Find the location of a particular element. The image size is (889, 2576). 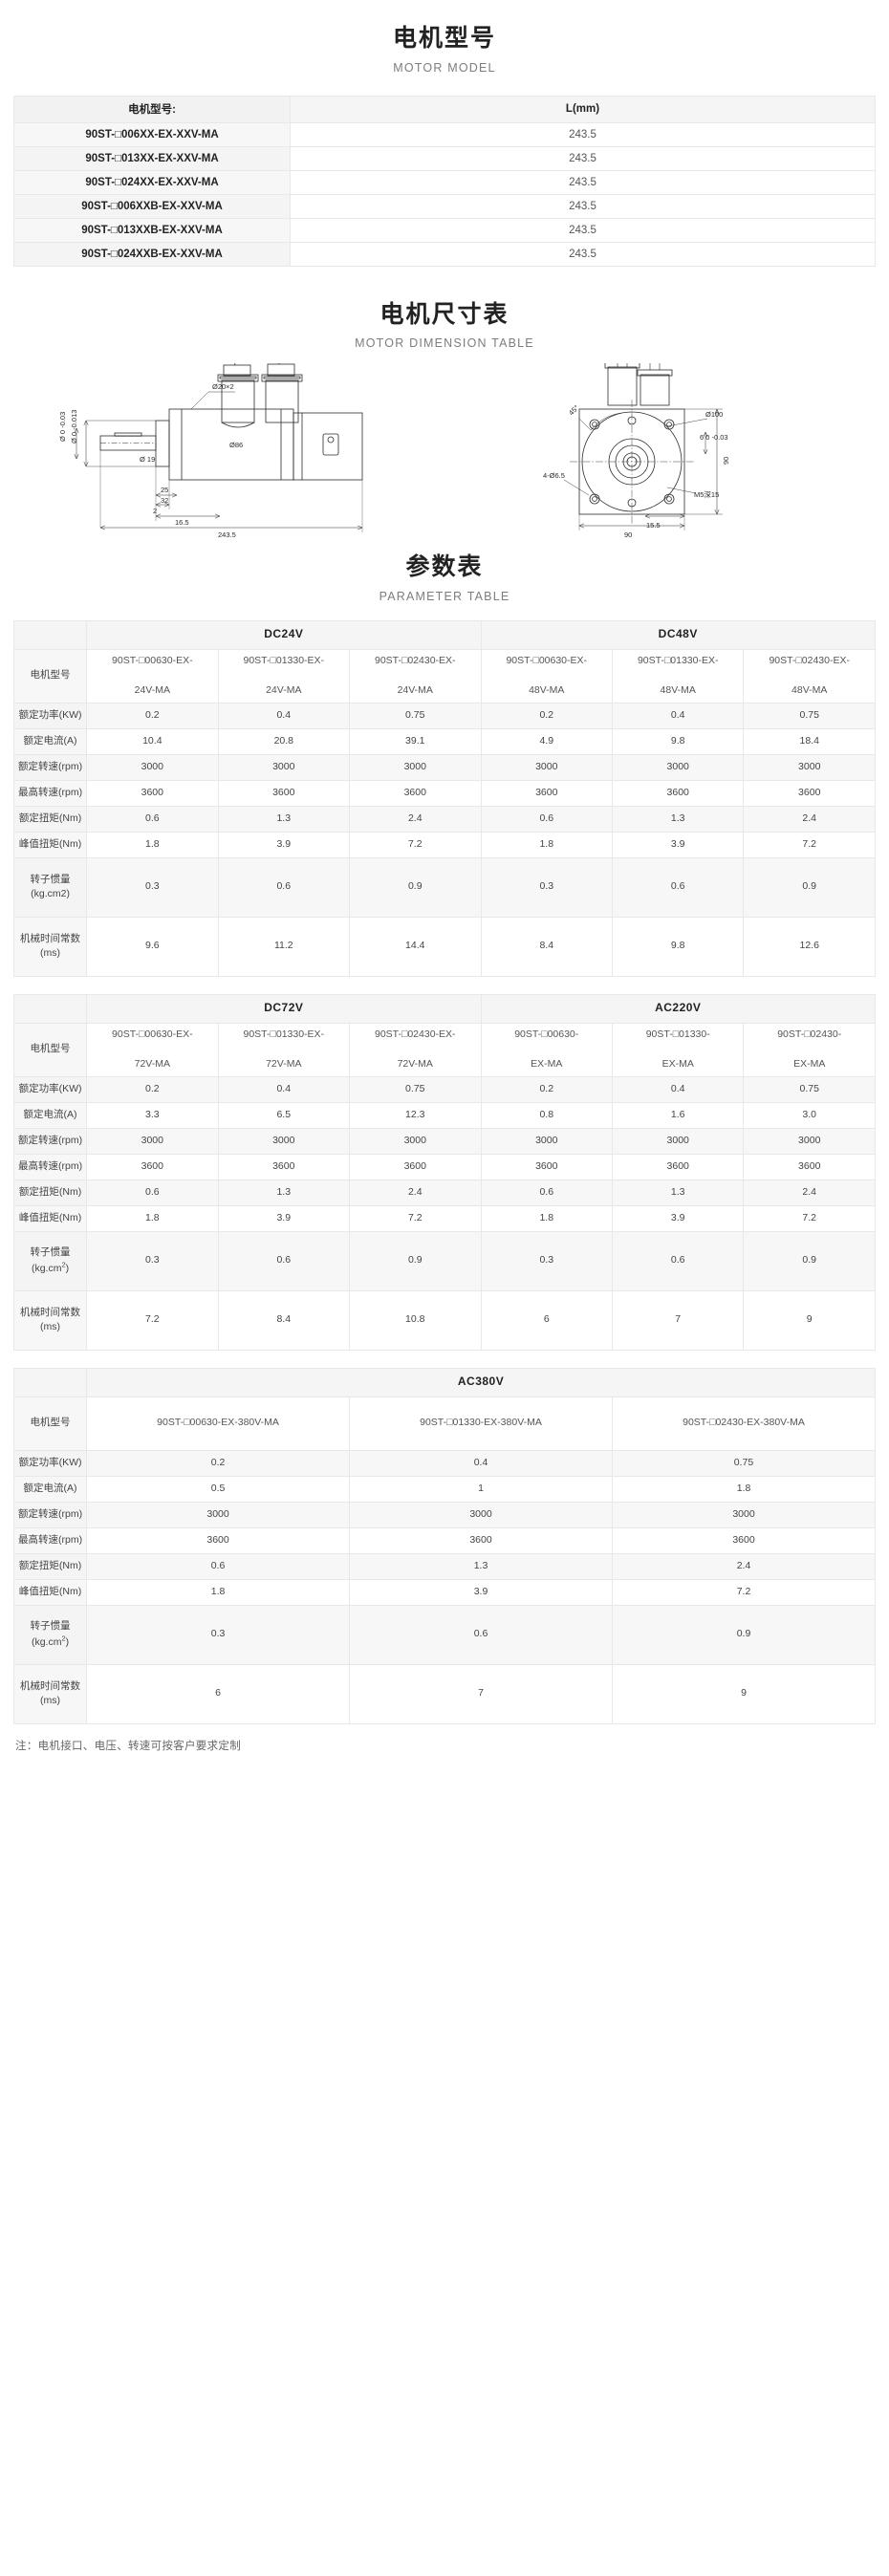

cell-value: 20.8 is located at coordinates (284, 741).